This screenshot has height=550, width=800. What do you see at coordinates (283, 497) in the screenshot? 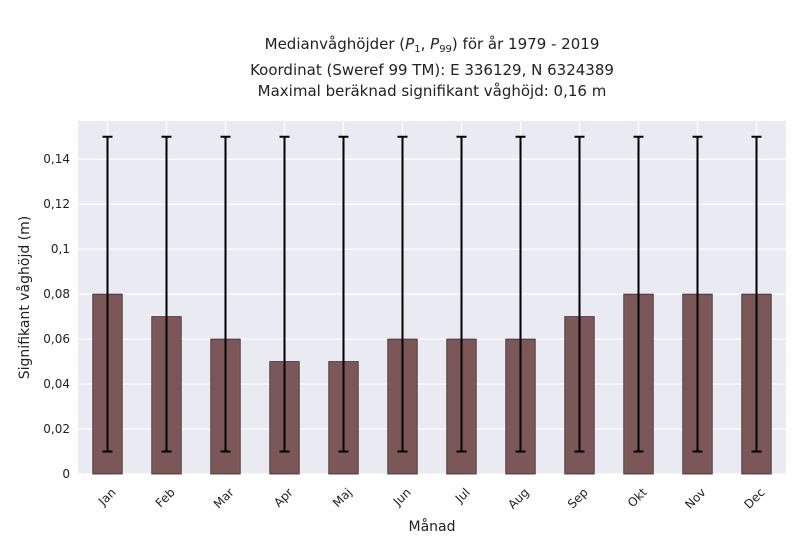
I see `x-tick-label: Apr` at bounding box center [283, 497].